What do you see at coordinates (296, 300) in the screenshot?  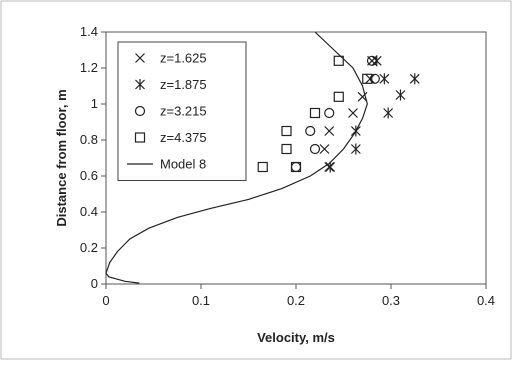 I see `x-tick-label: 0.2` at bounding box center [296, 300].